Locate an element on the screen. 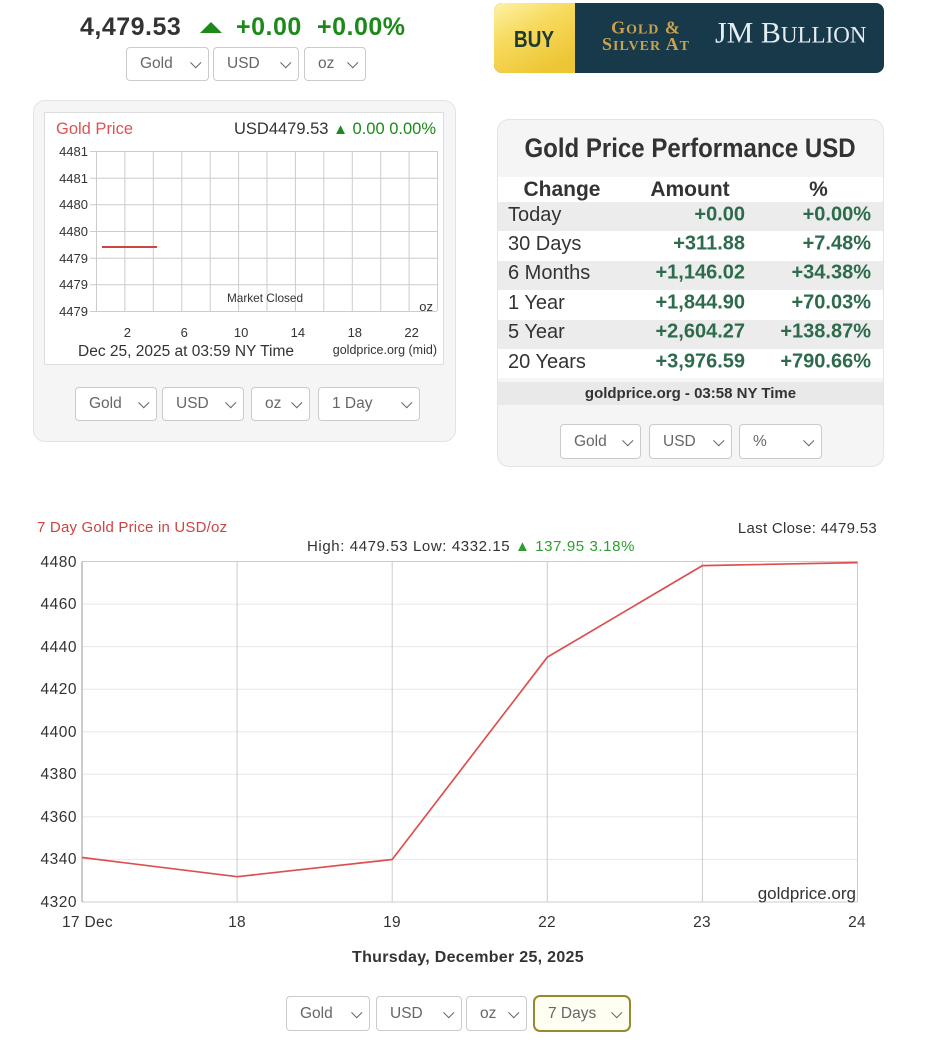 The width and height of the screenshot is (936, 1045). svg-text: 14 is located at coordinates (298, 332).